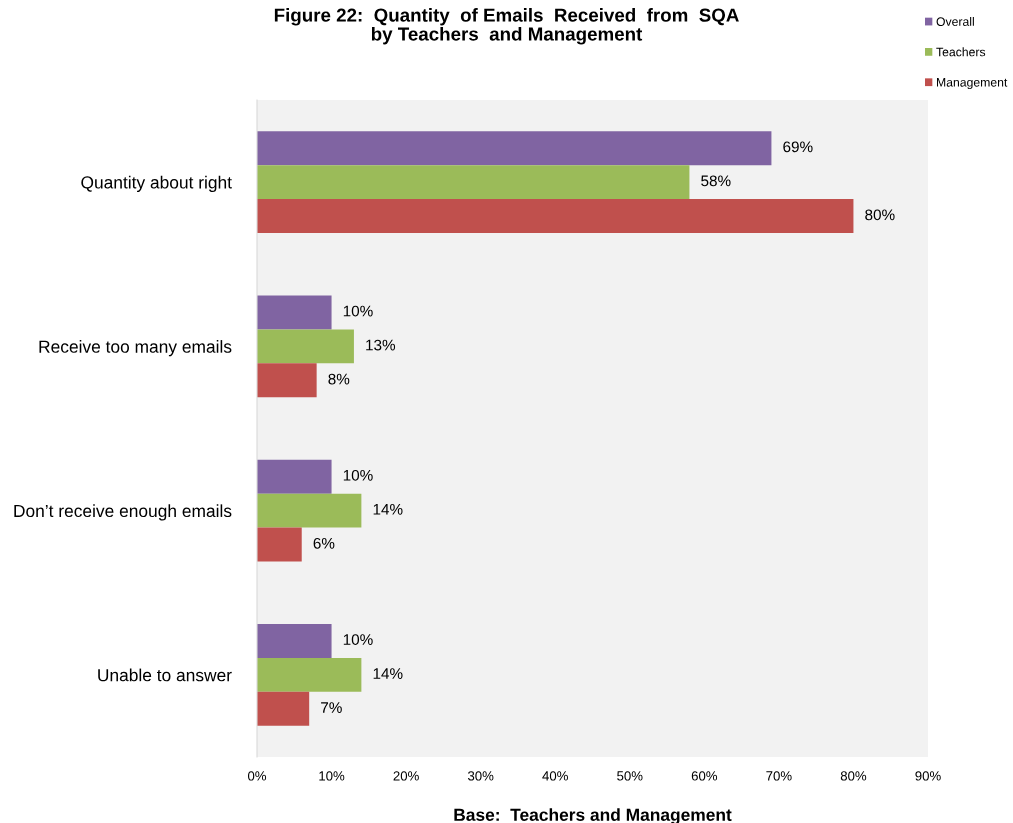  Describe the element at coordinates (704, 776) in the screenshot. I see `x-tick-label: 60%` at that location.